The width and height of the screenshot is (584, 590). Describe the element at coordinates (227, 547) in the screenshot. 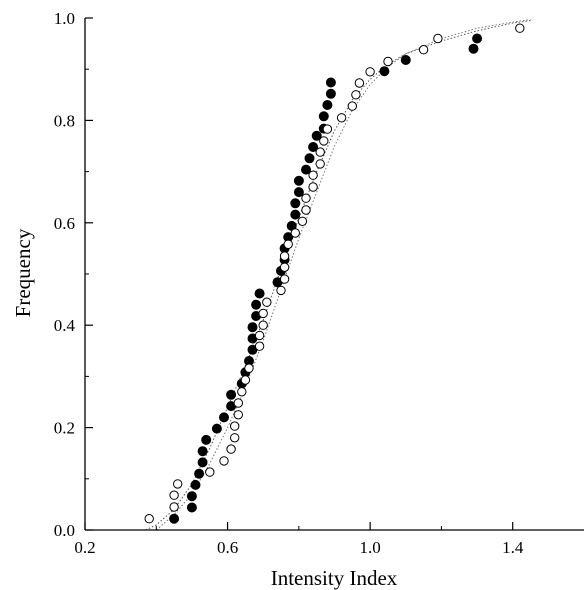

I see `x-tick-label: 0.6` at that location.